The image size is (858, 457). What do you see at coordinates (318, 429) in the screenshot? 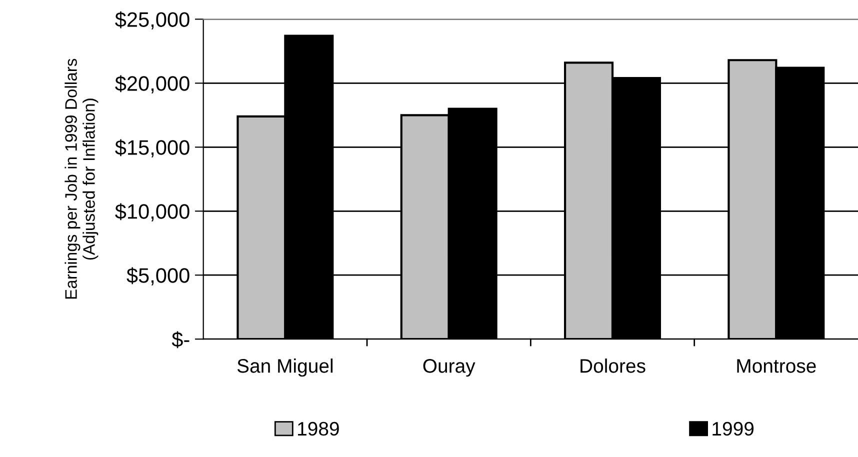
I see `legend-label: 1989` at bounding box center [318, 429].